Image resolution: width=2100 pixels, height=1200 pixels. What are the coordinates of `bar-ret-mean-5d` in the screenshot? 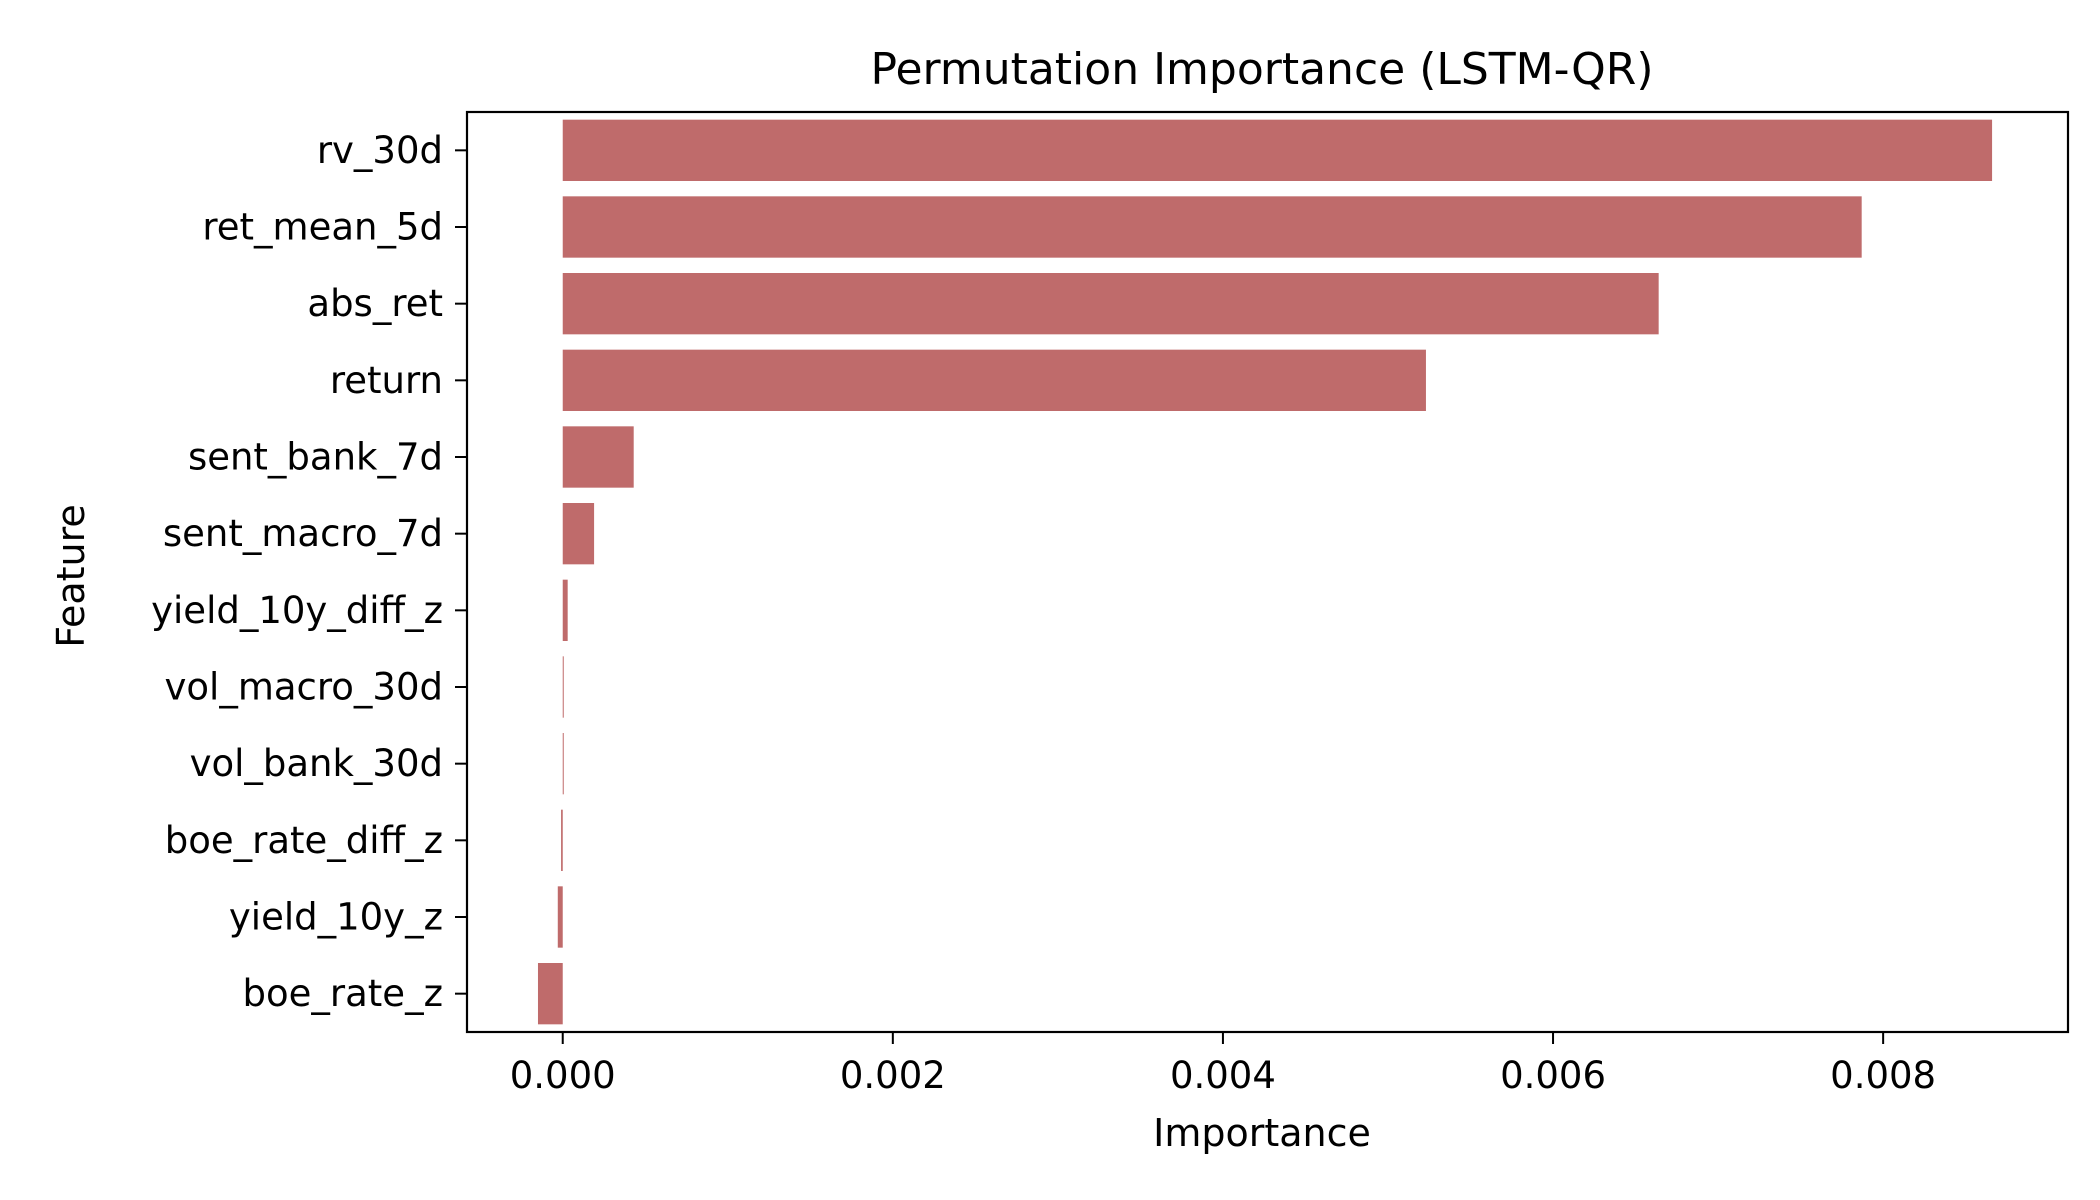 It's located at (1212, 227).